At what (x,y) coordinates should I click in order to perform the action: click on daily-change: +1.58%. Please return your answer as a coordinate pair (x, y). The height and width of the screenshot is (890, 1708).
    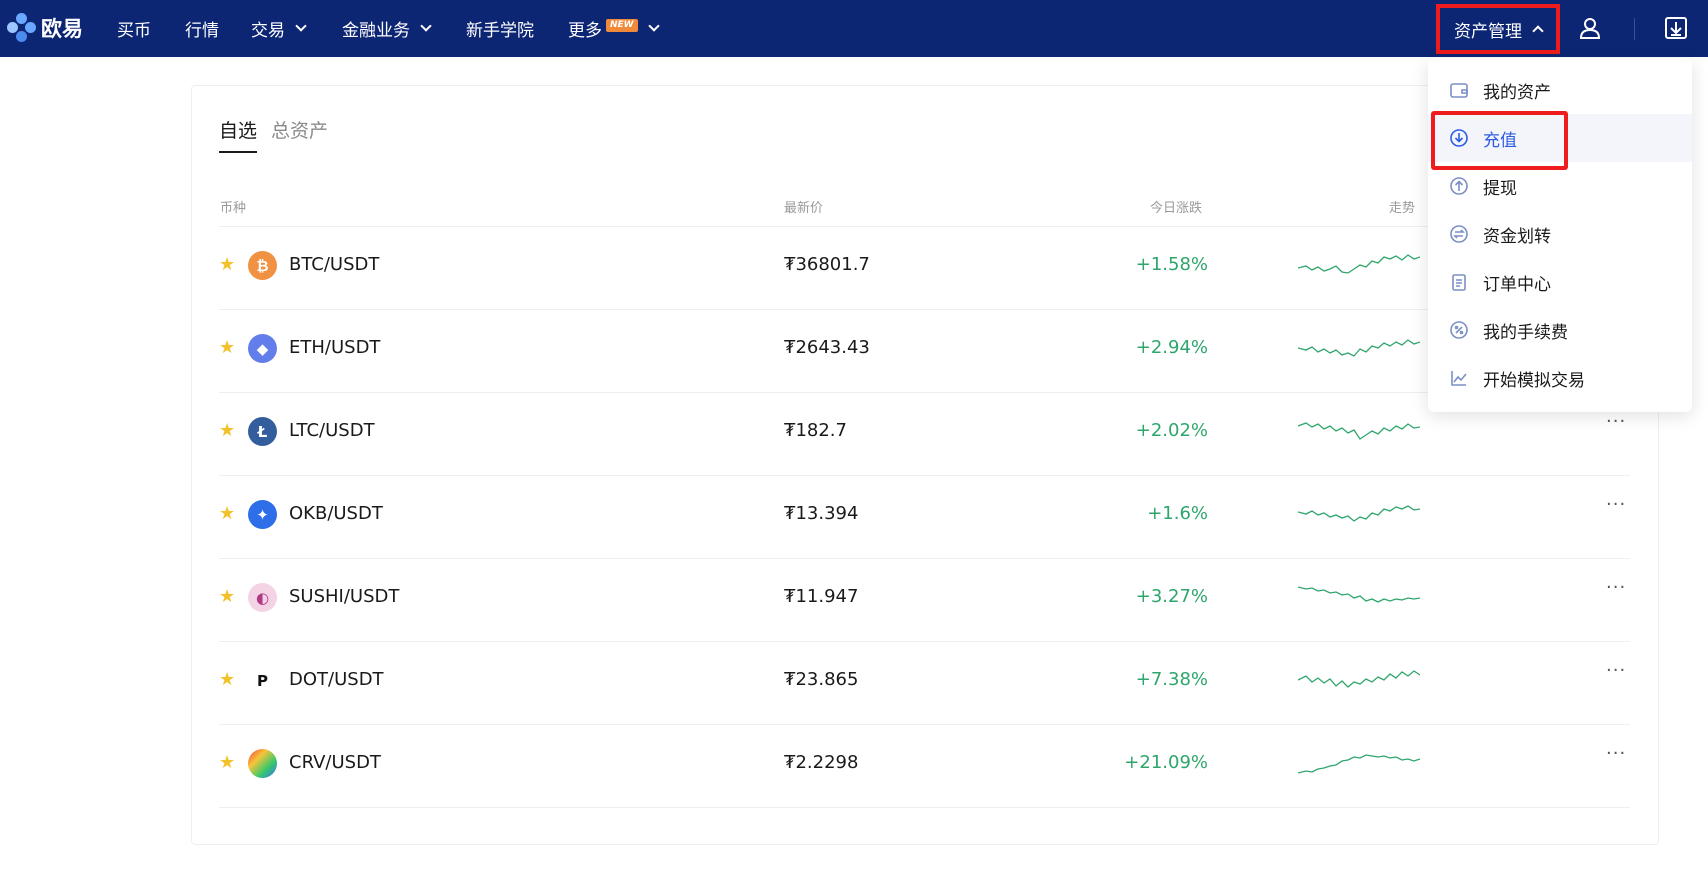
    Looking at the image, I should click on (1171, 264).